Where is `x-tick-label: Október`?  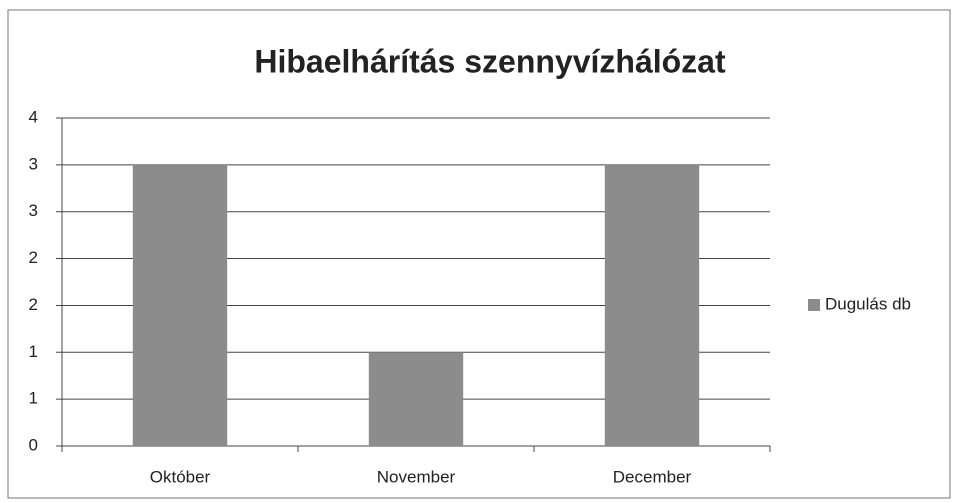 x-tick-label: Október is located at coordinates (180, 476).